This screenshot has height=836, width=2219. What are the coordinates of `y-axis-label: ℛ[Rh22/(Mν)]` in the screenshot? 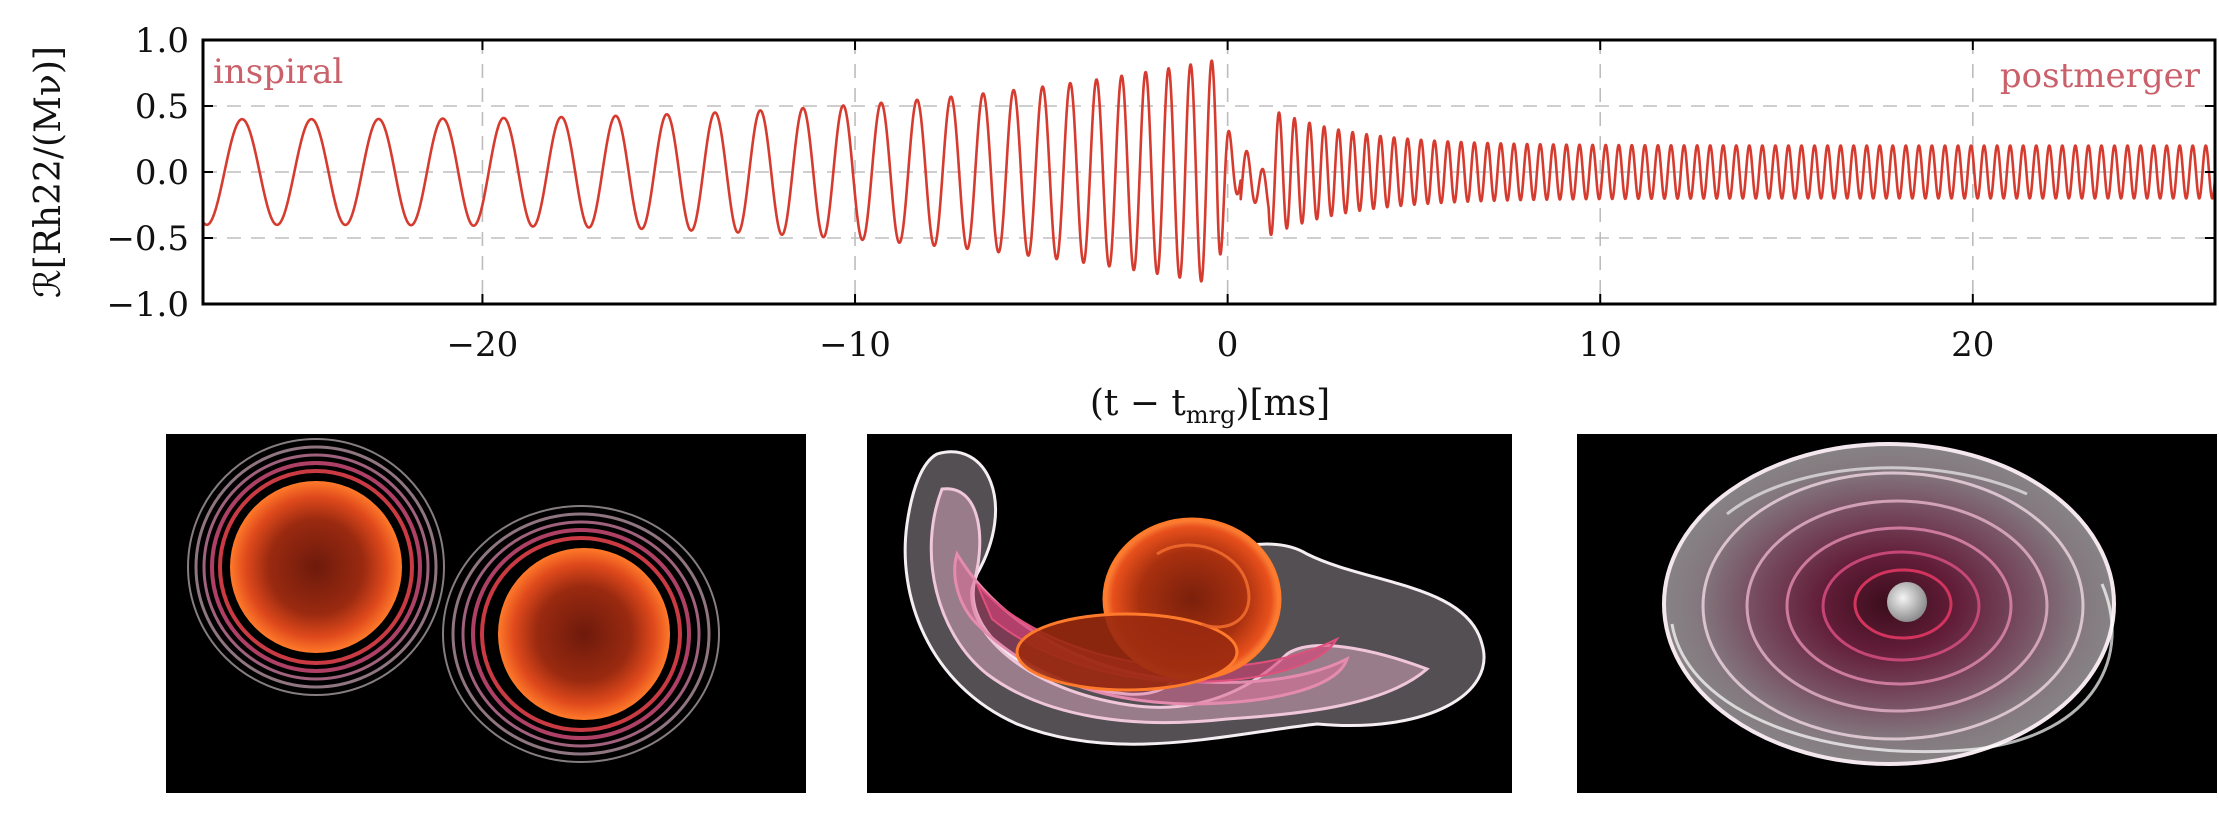 It's located at (48, 172).